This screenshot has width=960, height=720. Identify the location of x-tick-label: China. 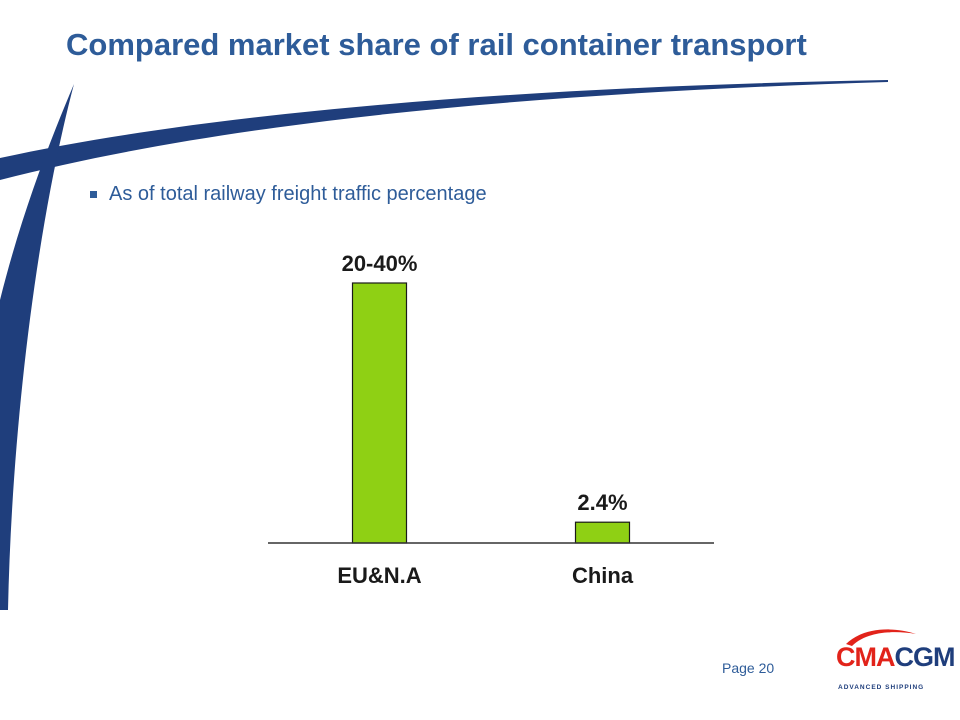
(603, 575).